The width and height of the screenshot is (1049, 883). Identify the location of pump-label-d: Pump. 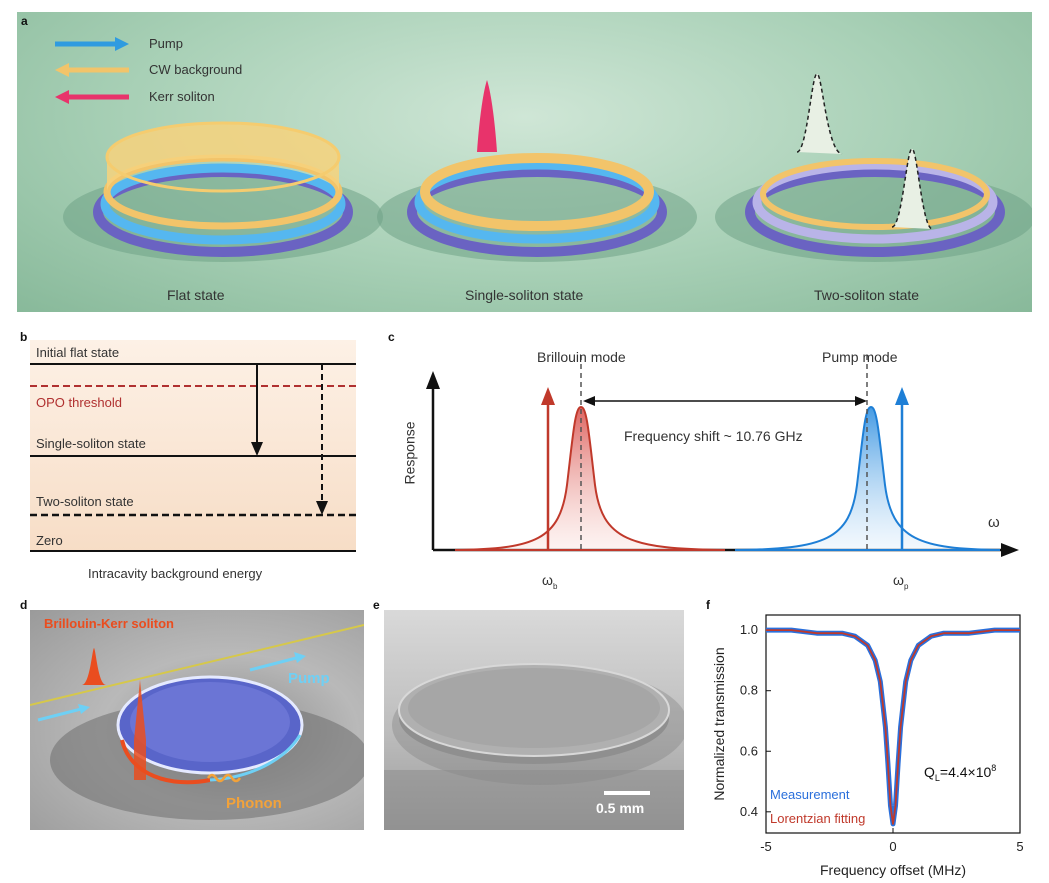
(309, 678).